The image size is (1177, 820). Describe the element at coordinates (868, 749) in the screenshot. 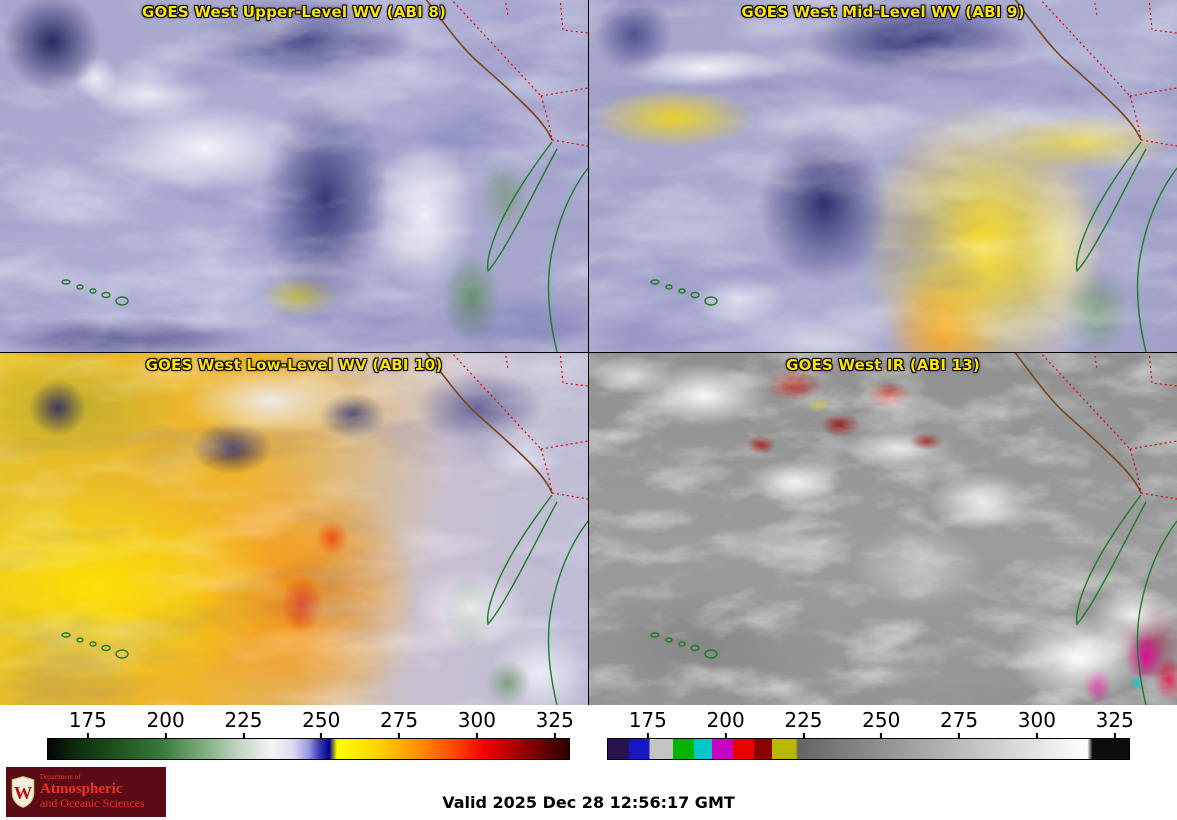

I see `colorbar-ir-gradient` at that location.